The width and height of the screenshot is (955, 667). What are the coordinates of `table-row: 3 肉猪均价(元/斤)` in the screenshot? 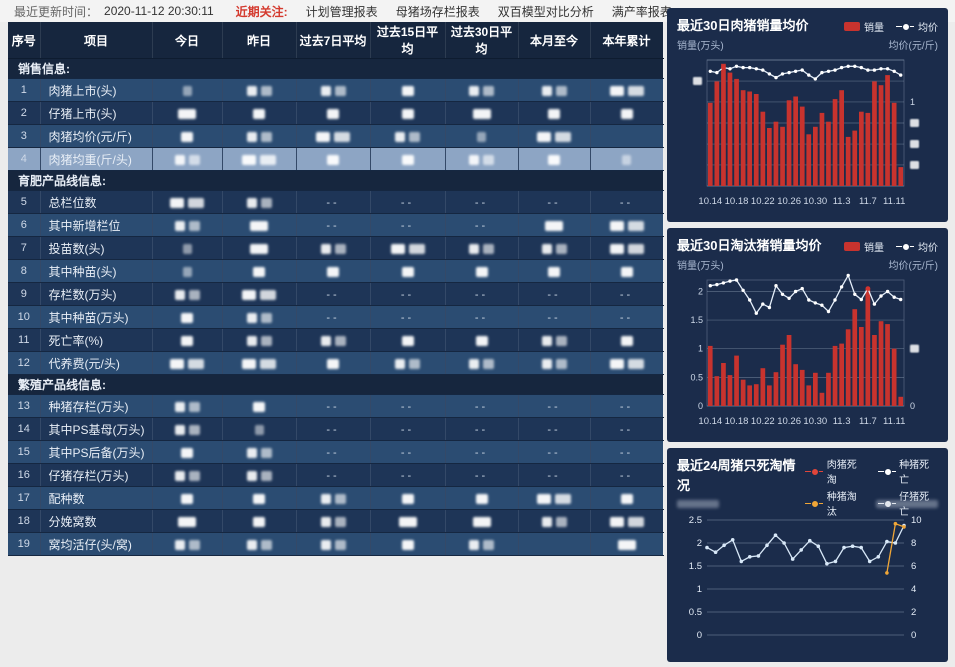 It's located at (336, 136).